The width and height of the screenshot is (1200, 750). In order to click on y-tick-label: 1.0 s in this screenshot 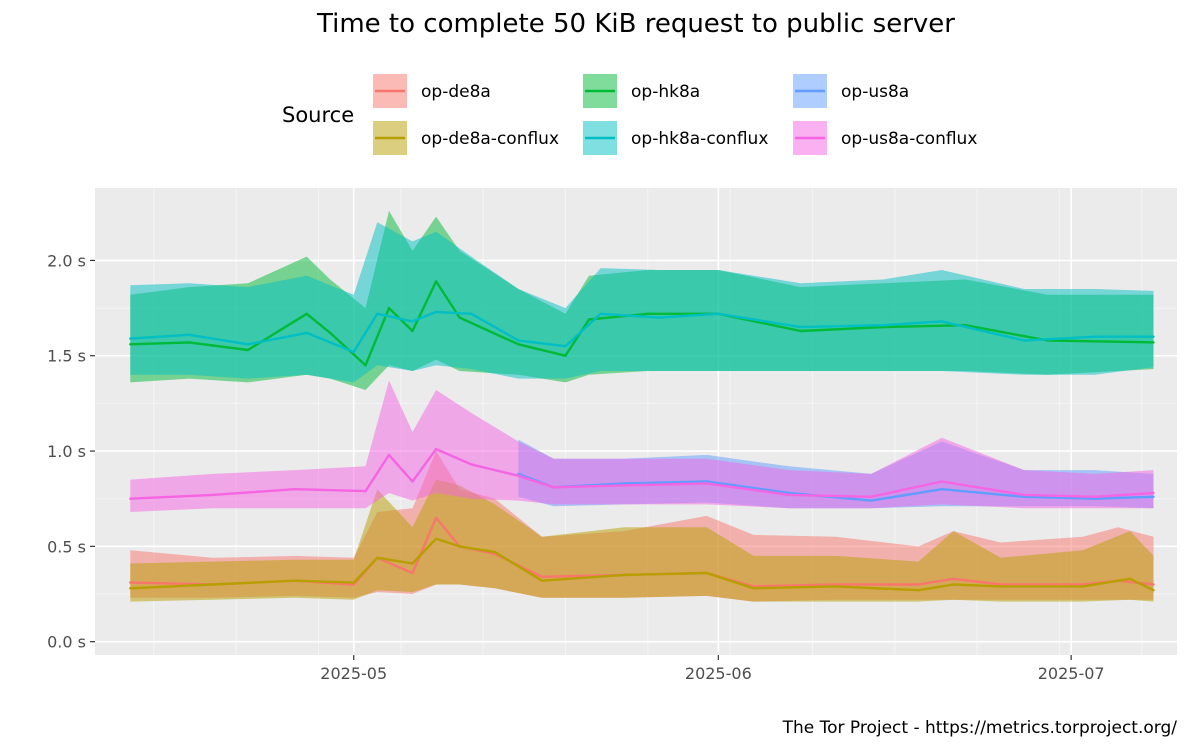, I will do `click(66, 451)`.